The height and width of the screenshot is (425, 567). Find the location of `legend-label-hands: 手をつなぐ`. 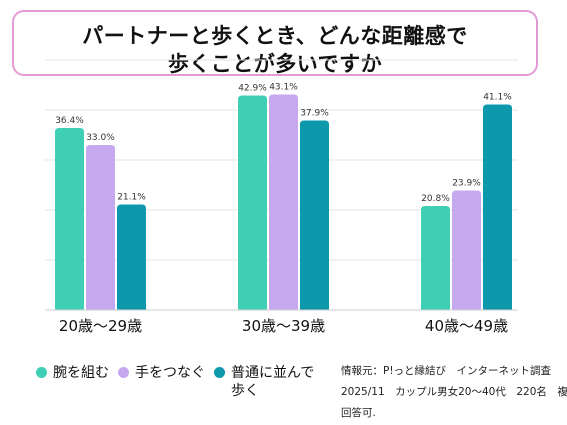

legend-label-hands: 手をつなぐ is located at coordinates (170, 373).